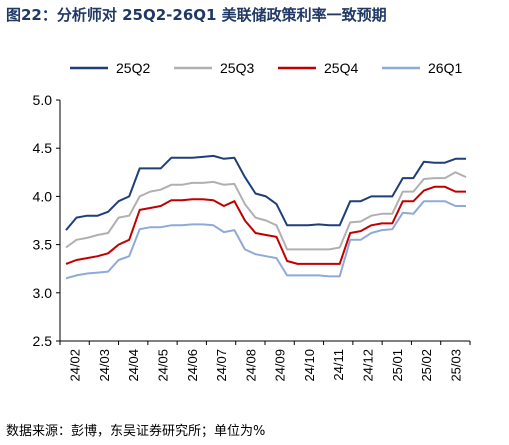 Image resolution: width=509 pixels, height=445 pixels. What do you see at coordinates (338, 365) in the screenshot?
I see `x-tick-label: 24/11` at bounding box center [338, 365].